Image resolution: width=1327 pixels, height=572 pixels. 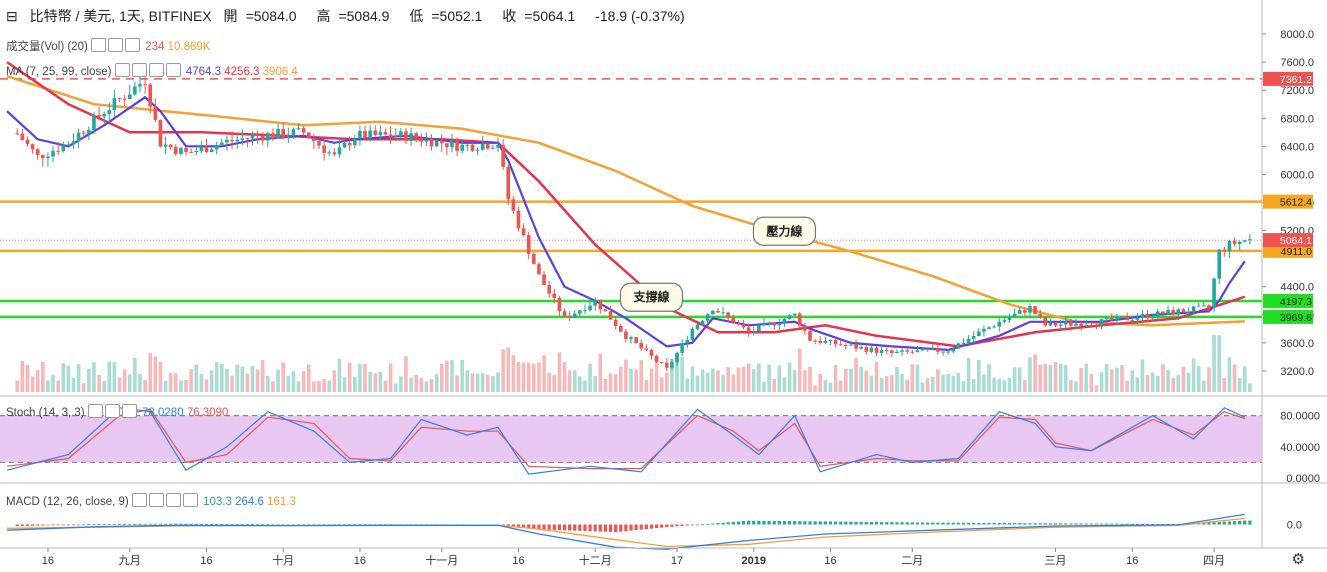 What do you see at coordinates (625, 439) in the screenshot?
I see `stoch-d-line` at bounding box center [625, 439].